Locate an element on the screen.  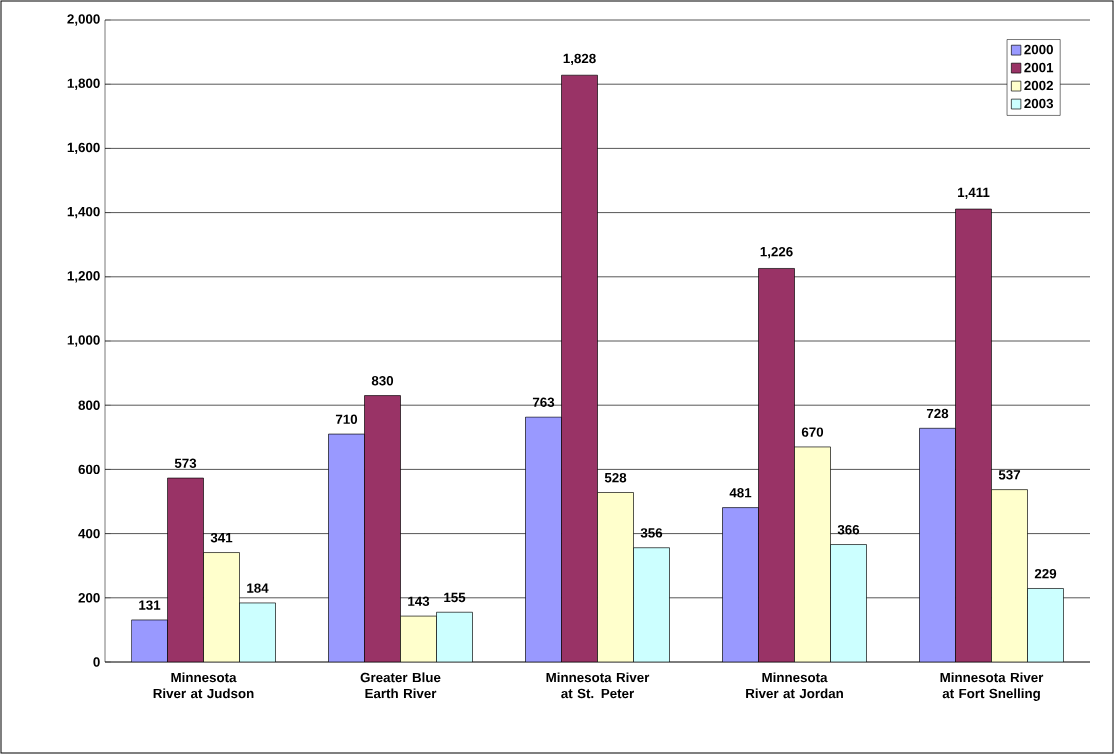
data-label: 341 is located at coordinates (221, 537).